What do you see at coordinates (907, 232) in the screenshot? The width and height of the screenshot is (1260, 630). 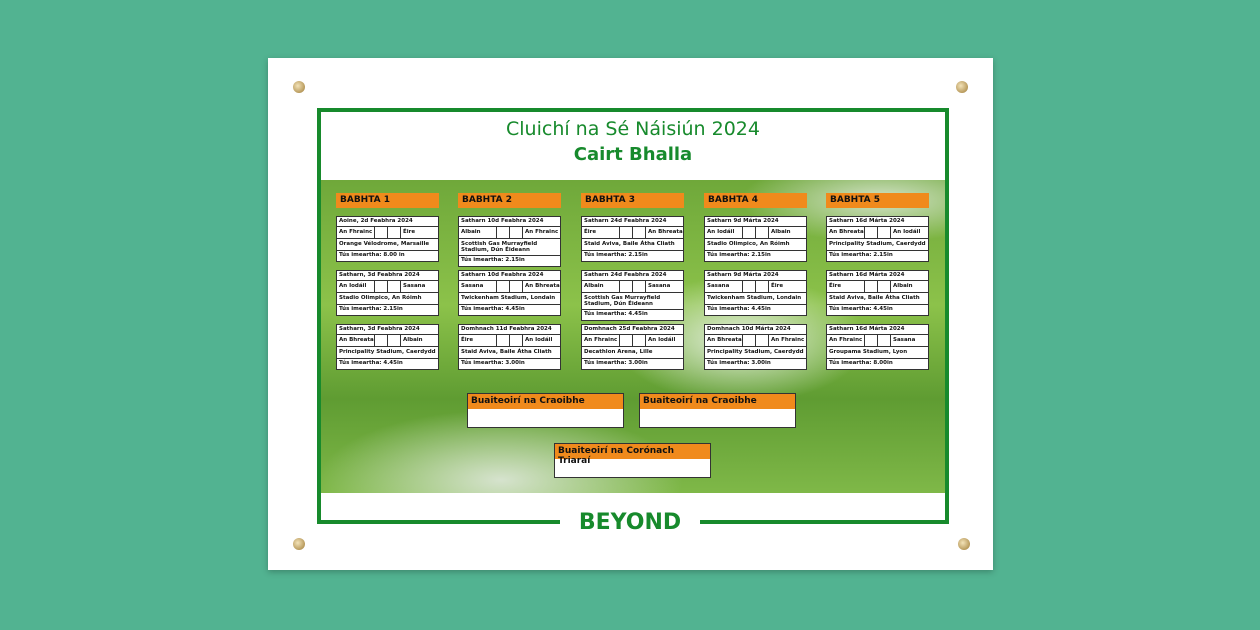 I see `away-team: An Iodáil` at bounding box center [907, 232].